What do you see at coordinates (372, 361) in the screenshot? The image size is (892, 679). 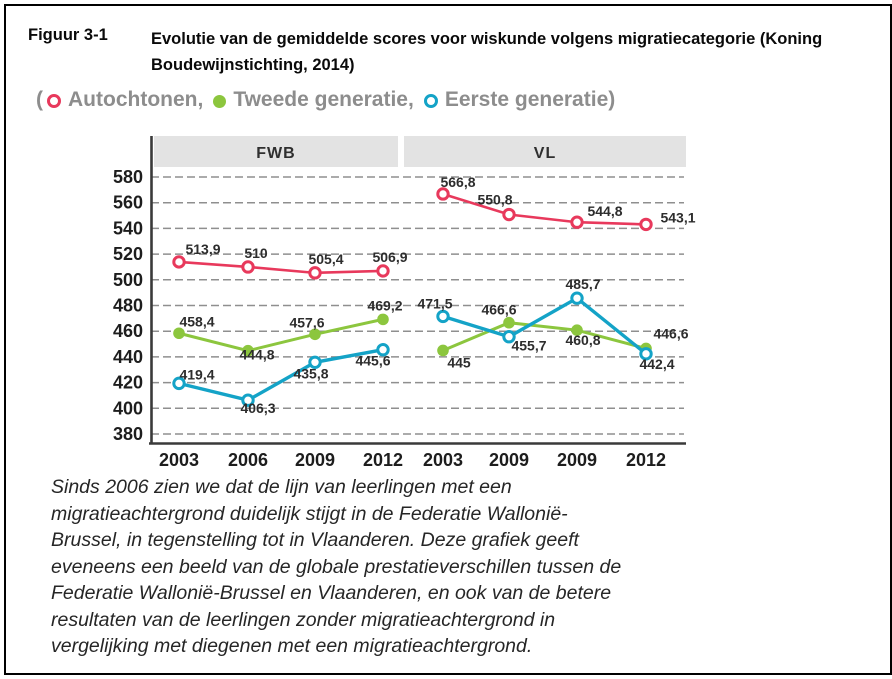 I see `data-label: 445,6` at bounding box center [372, 361].